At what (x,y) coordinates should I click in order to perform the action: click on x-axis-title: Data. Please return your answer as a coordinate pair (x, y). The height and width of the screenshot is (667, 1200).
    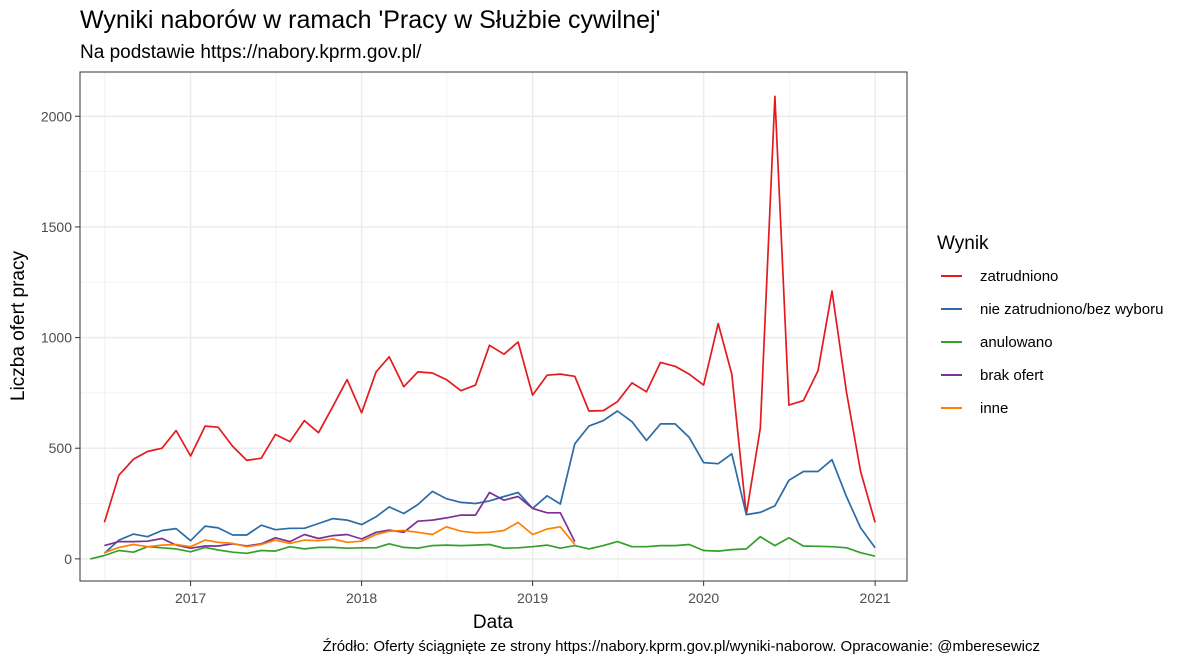
    Looking at the image, I should click on (493, 622).